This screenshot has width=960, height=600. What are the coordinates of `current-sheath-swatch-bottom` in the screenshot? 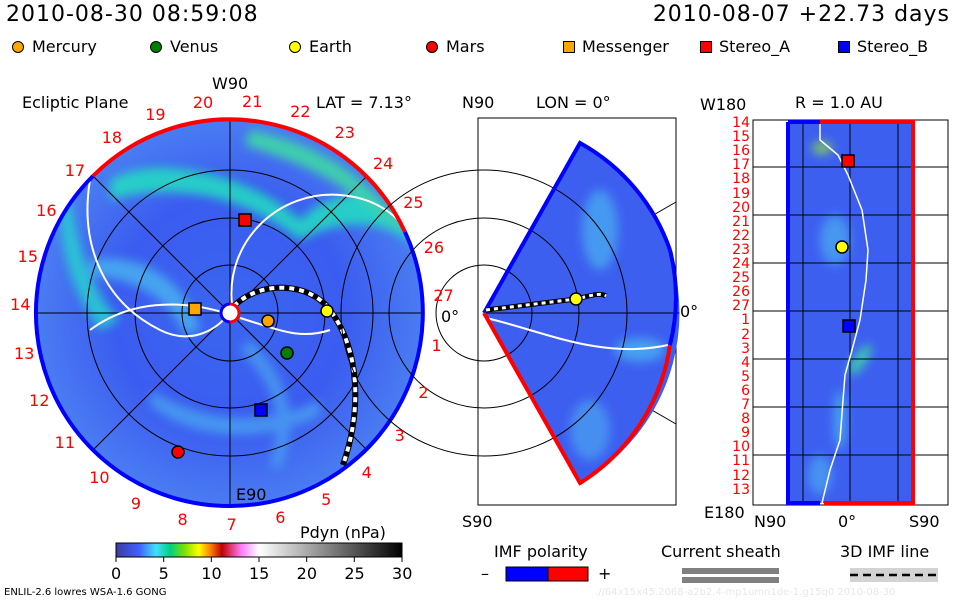 It's located at (730, 580).